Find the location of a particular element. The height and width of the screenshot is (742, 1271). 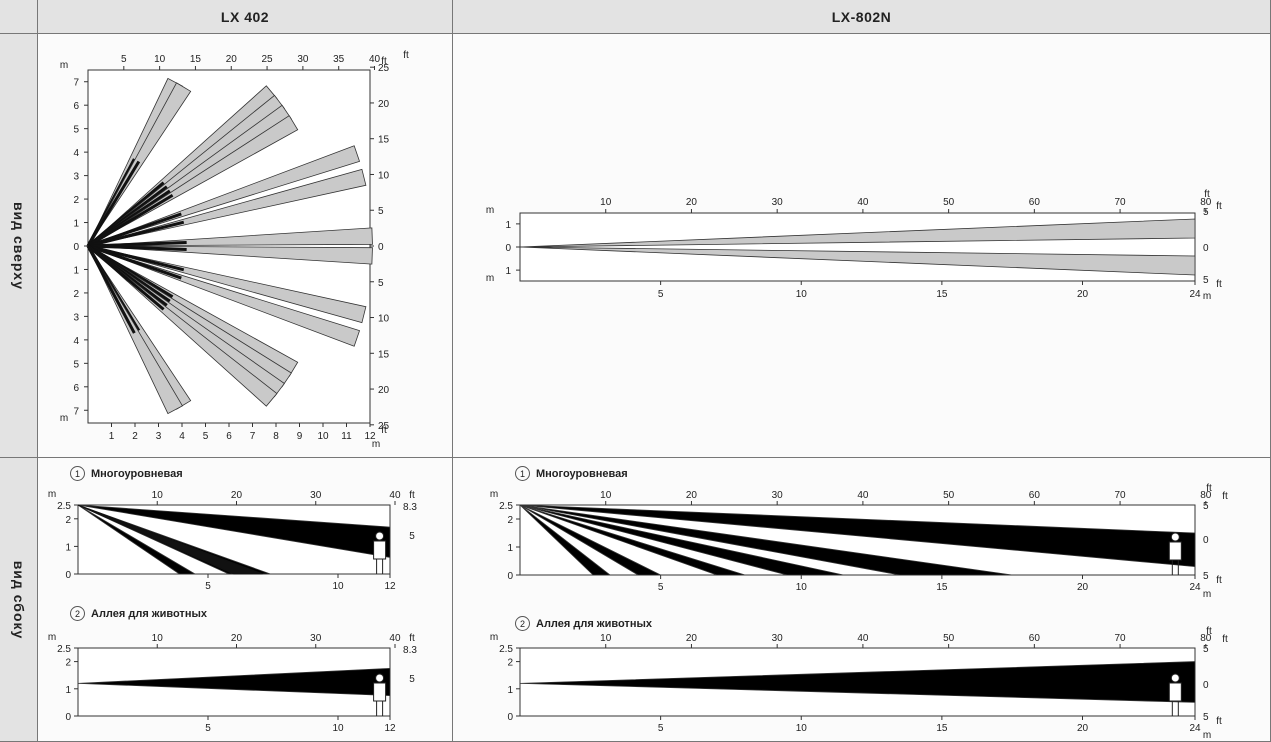

lx402-multilevel-title: 1 Многоуровневая is located at coordinates (126, 473).